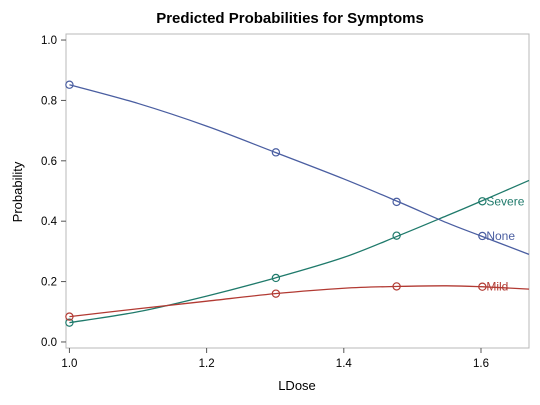 The image size is (540, 405). I want to click on x-tick-label: 1.0, so click(69, 364).